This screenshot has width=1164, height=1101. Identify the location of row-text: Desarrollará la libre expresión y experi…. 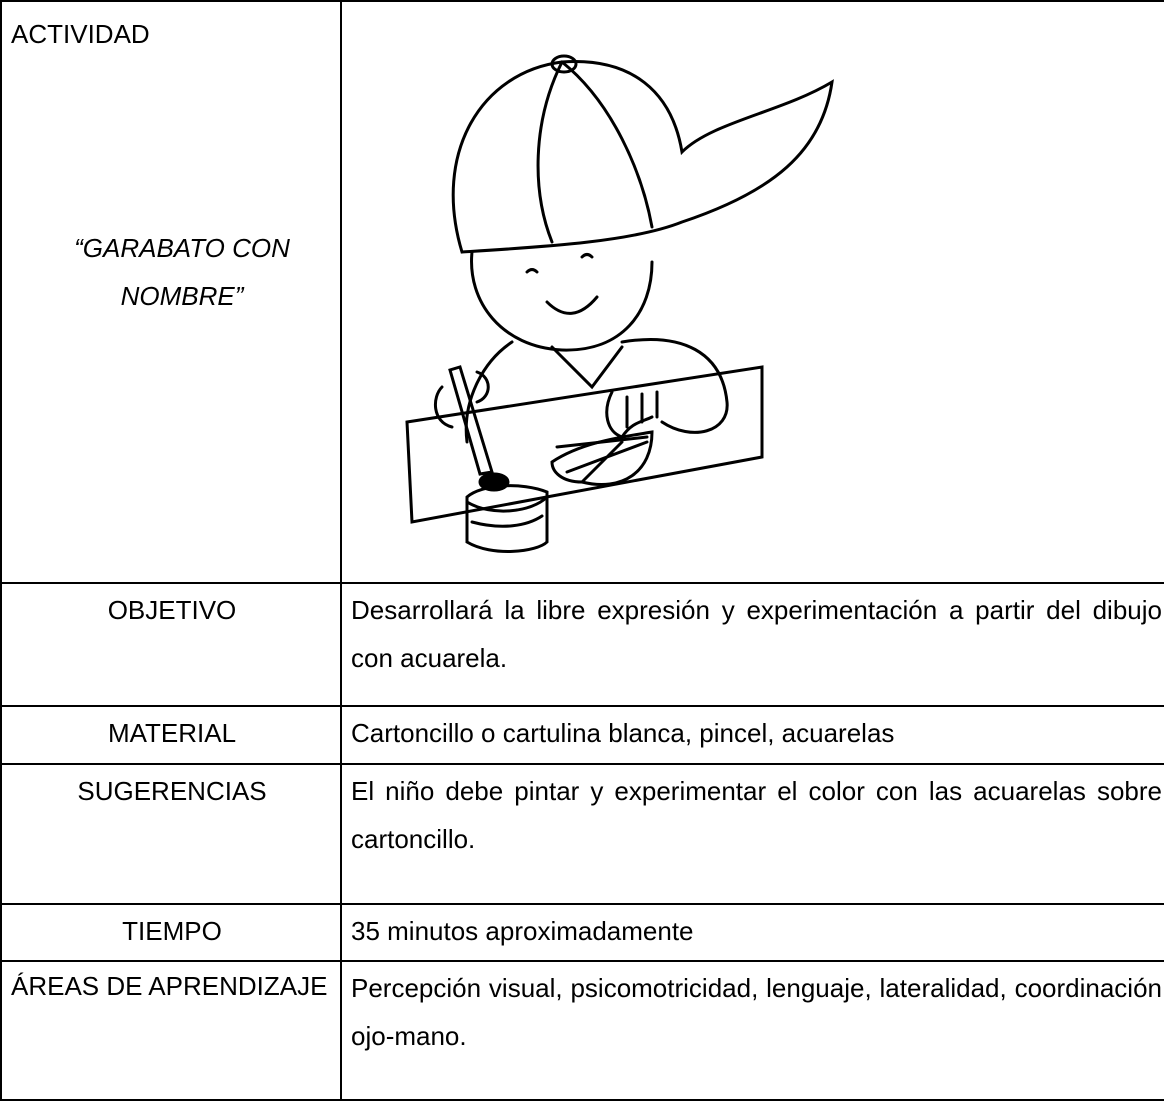
(752, 644).